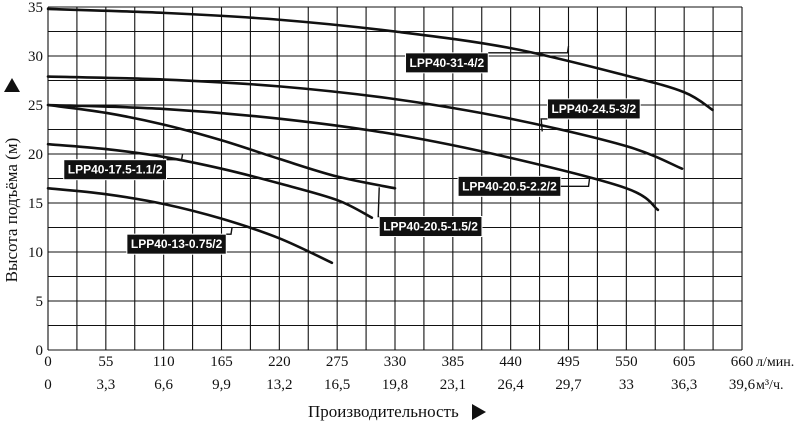 Image resolution: width=800 pixels, height=427 pixels. I want to click on x-tick-label-secondary: 39,6, so click(742, 385).